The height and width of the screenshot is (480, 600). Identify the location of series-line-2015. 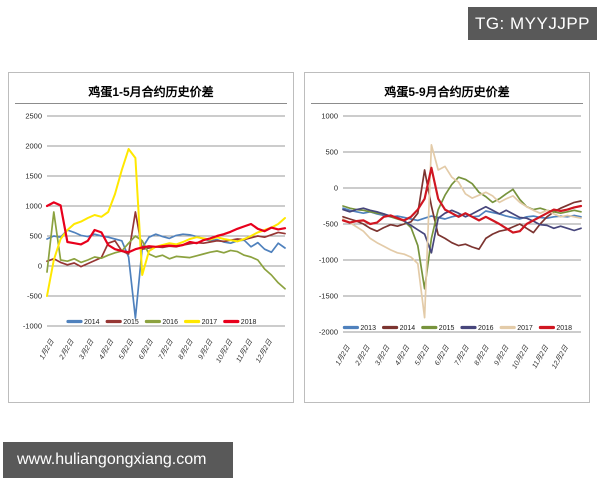
(462, 233).